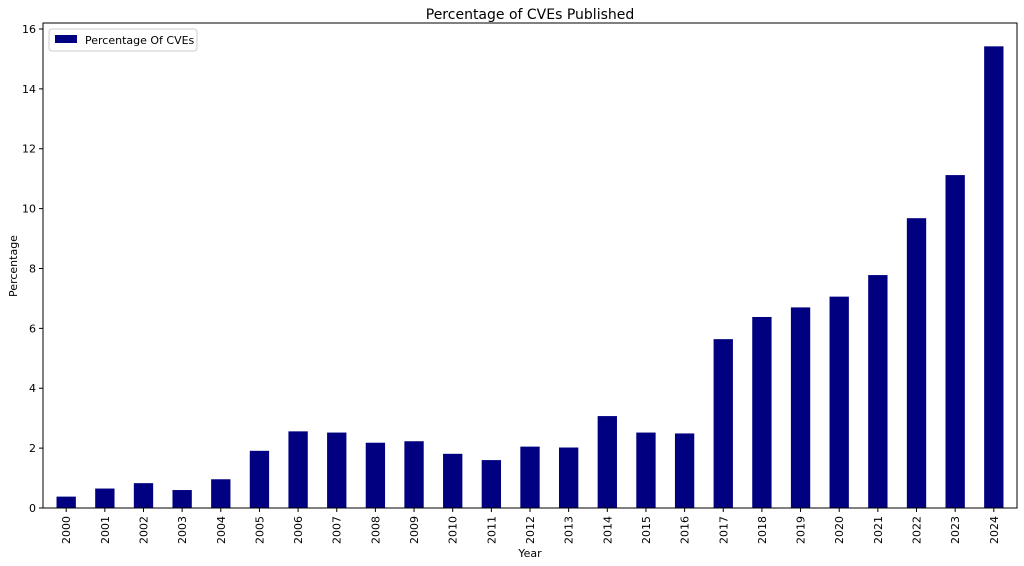  What do you see at coordinates (375, 530) in the screenshot?
I see `x-tick-label: 2008` at bounding box center [375, 530].